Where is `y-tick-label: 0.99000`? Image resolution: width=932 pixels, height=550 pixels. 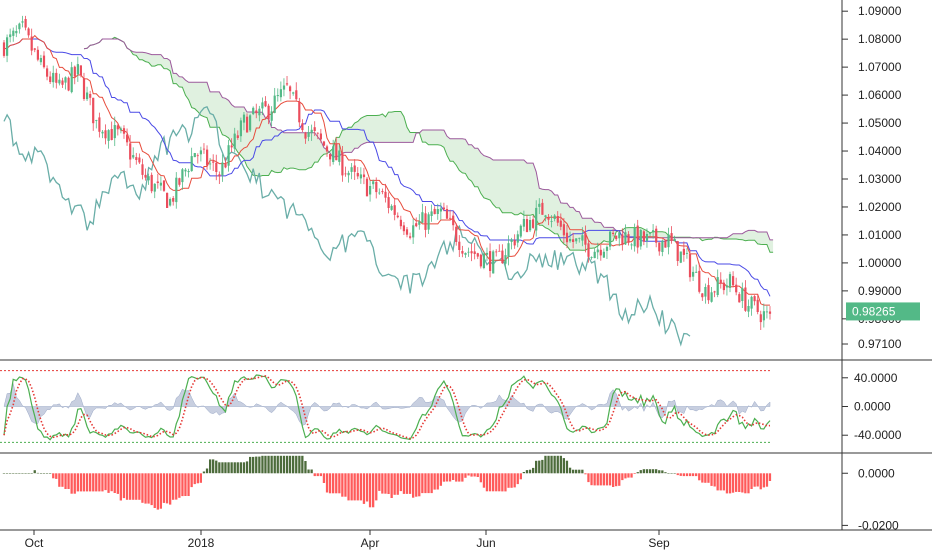 y-tick-label: 0.99000 is located at coordinates (880, 291).